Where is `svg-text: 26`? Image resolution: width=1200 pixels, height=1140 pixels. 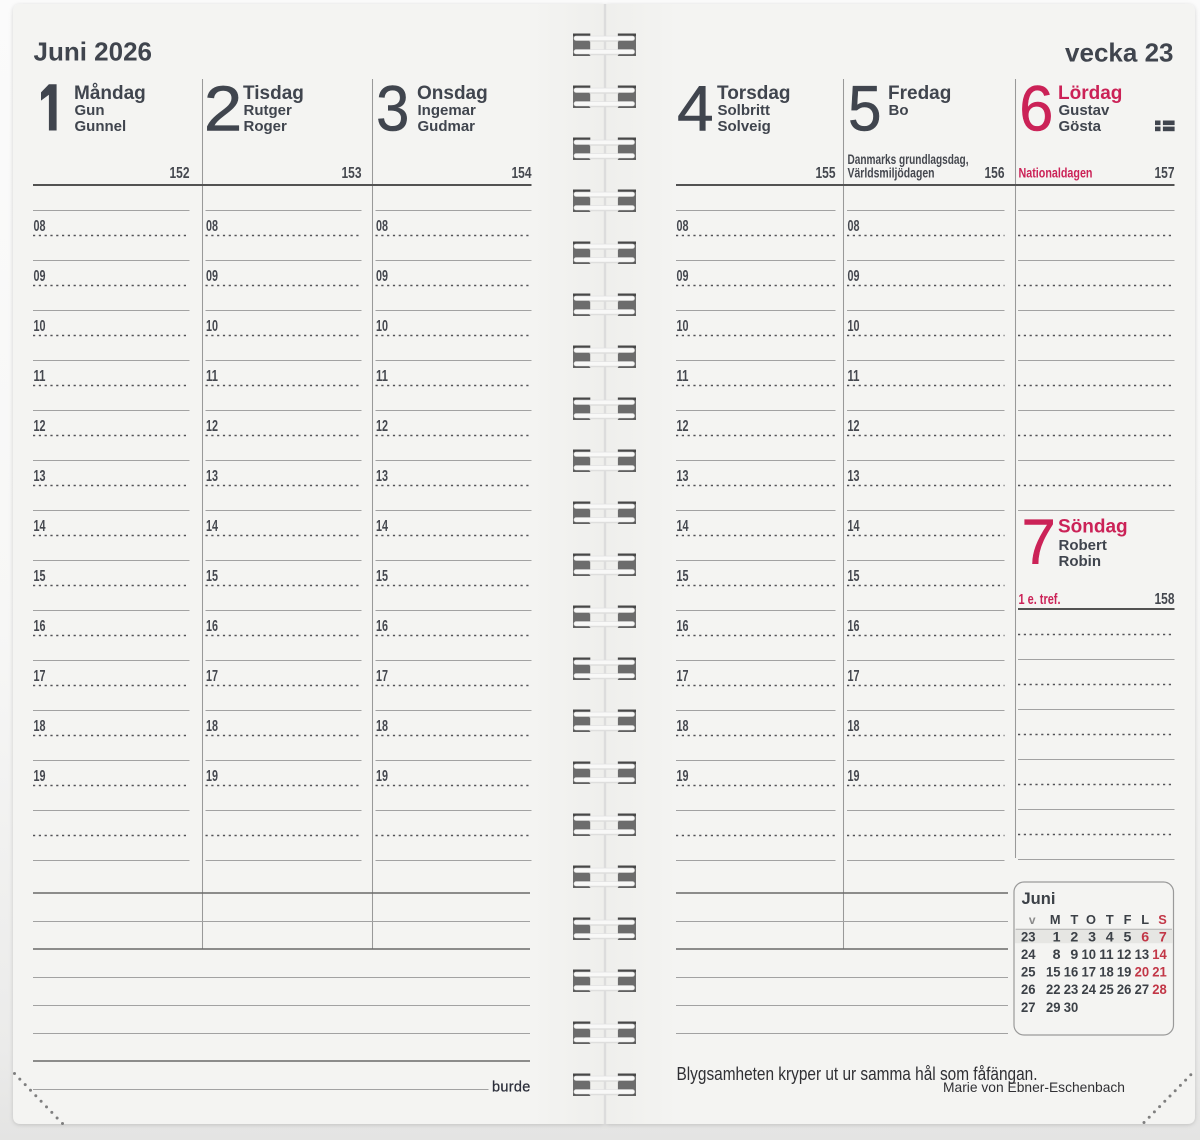 svg-text: 26 is located at coordinates (1028, 990).